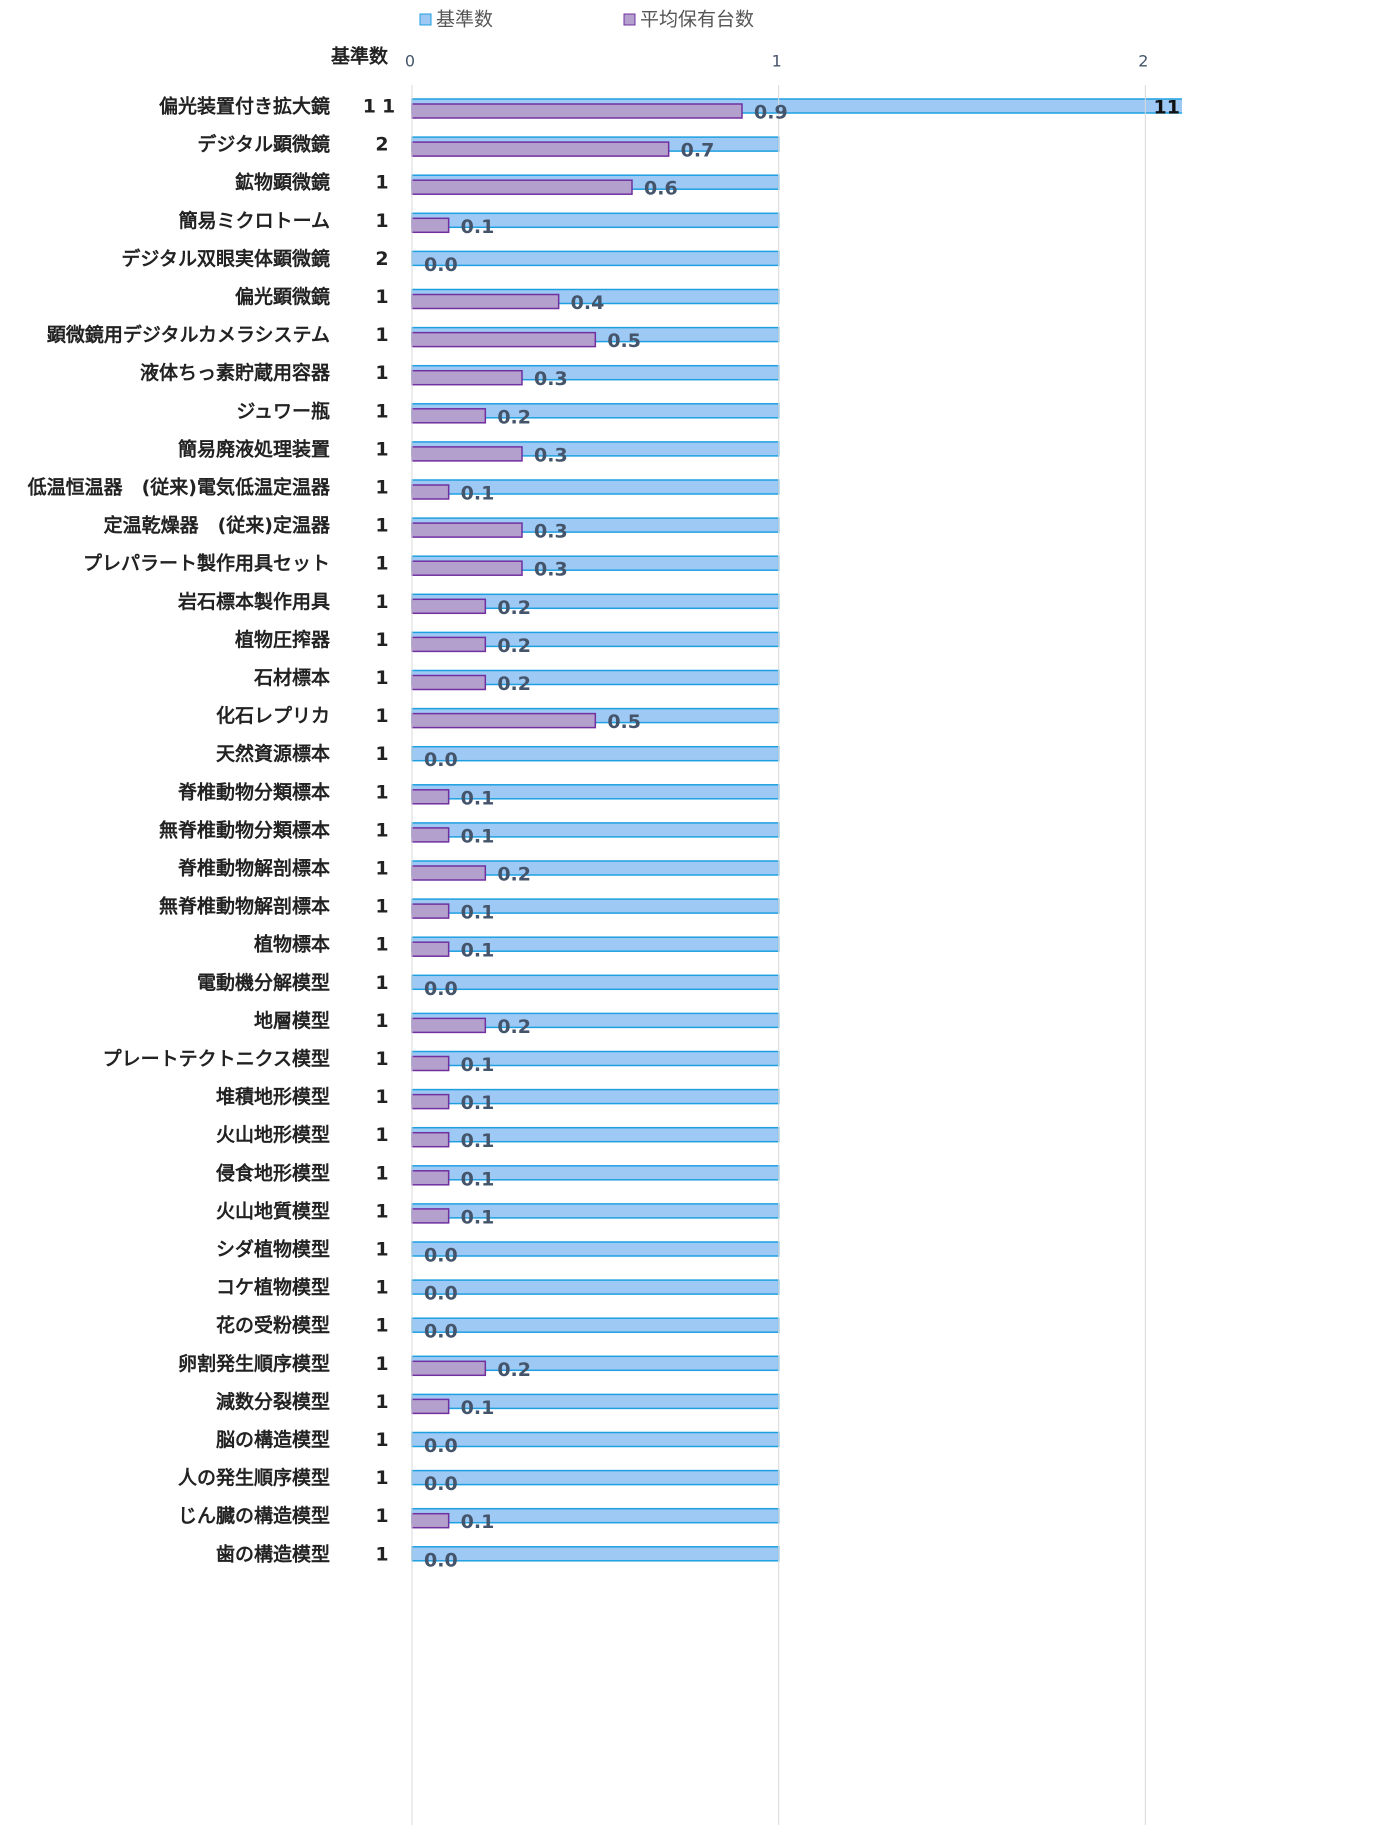 The image size is (1374, 1825). What do you see at coordinates (254, 1477) in the screenshot?
I see `category-label: 人の発生順序模型` at bounding box center [254, 1477].